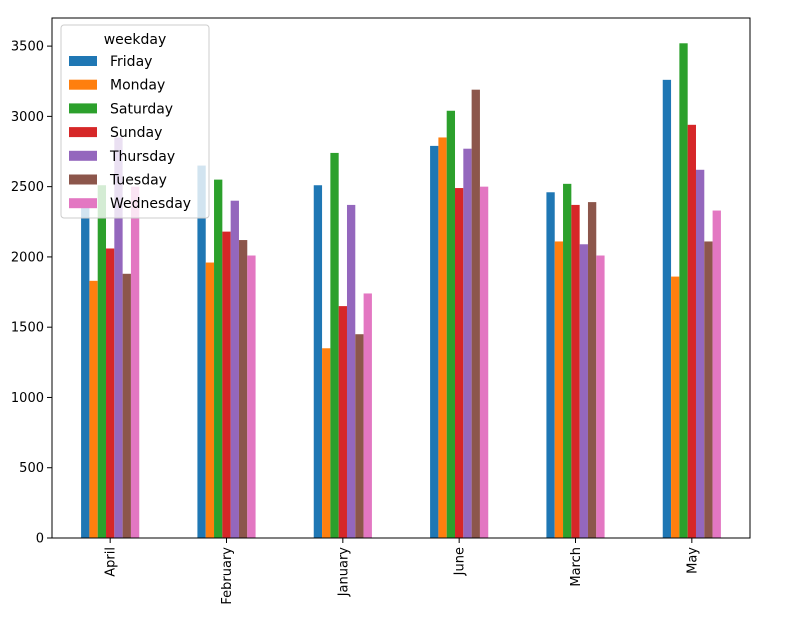 Image resolution: width=789 pixels, height=623 pixels. Describe the element at coordinates (40, 539) in the screenshot. I see `y-tick-label: 0` at that location.